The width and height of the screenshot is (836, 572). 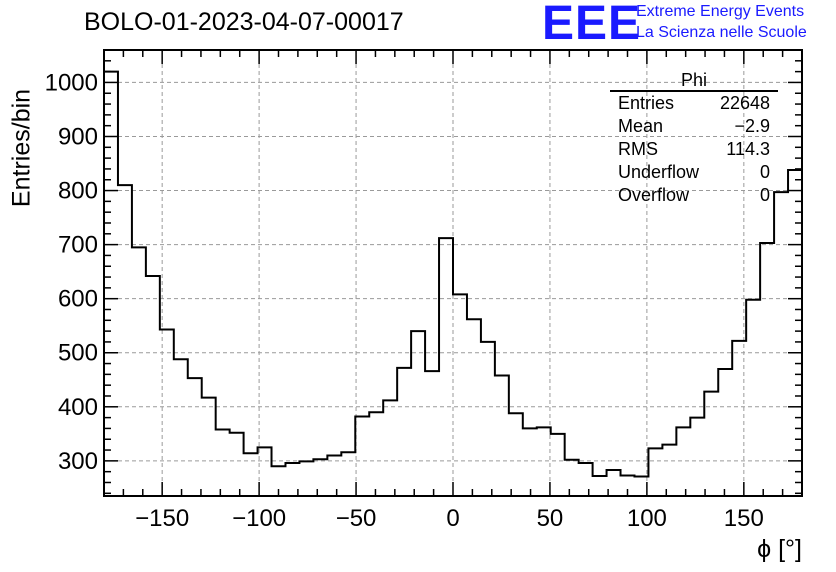 I want to click on stats-row-underflow: Underflow 0, so click(x=694, y=172).